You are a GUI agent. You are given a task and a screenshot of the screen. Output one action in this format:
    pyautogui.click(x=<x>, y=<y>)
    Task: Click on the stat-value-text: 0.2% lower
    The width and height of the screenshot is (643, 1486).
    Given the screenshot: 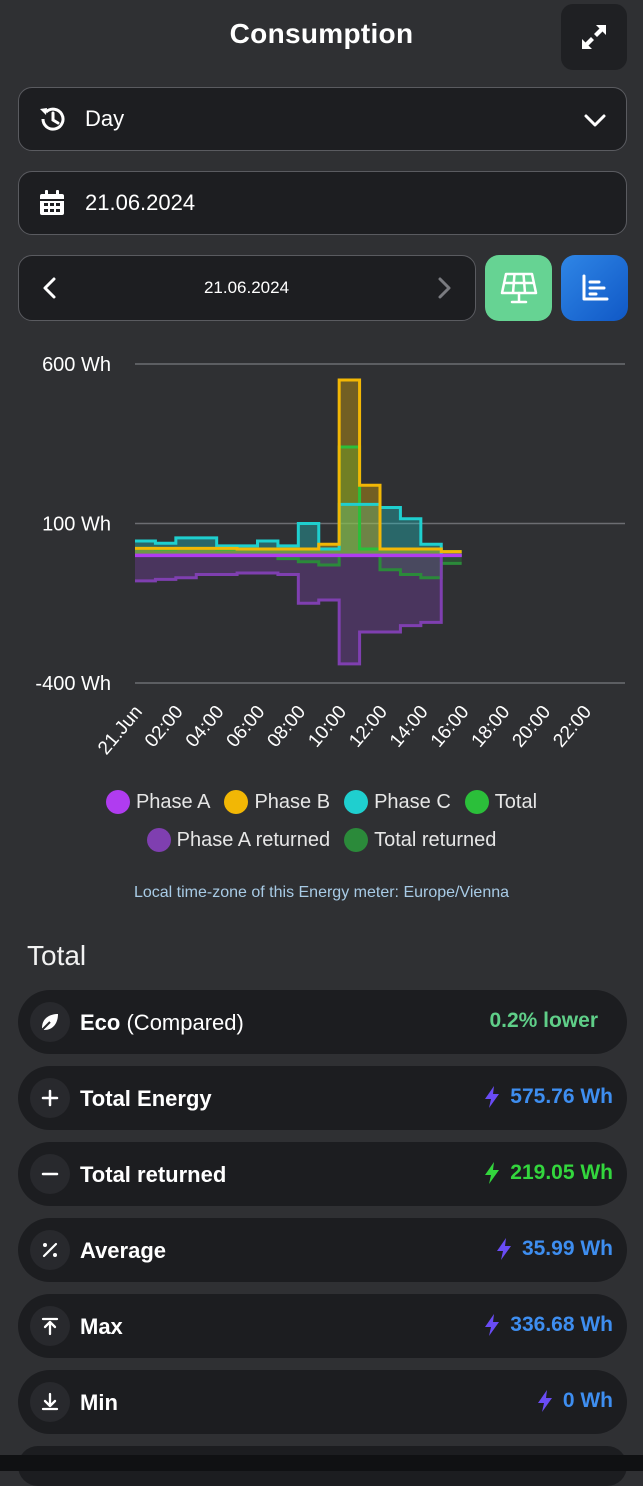 What is the action you would take?
    pyautogui.click(x=543, y=1020)
    